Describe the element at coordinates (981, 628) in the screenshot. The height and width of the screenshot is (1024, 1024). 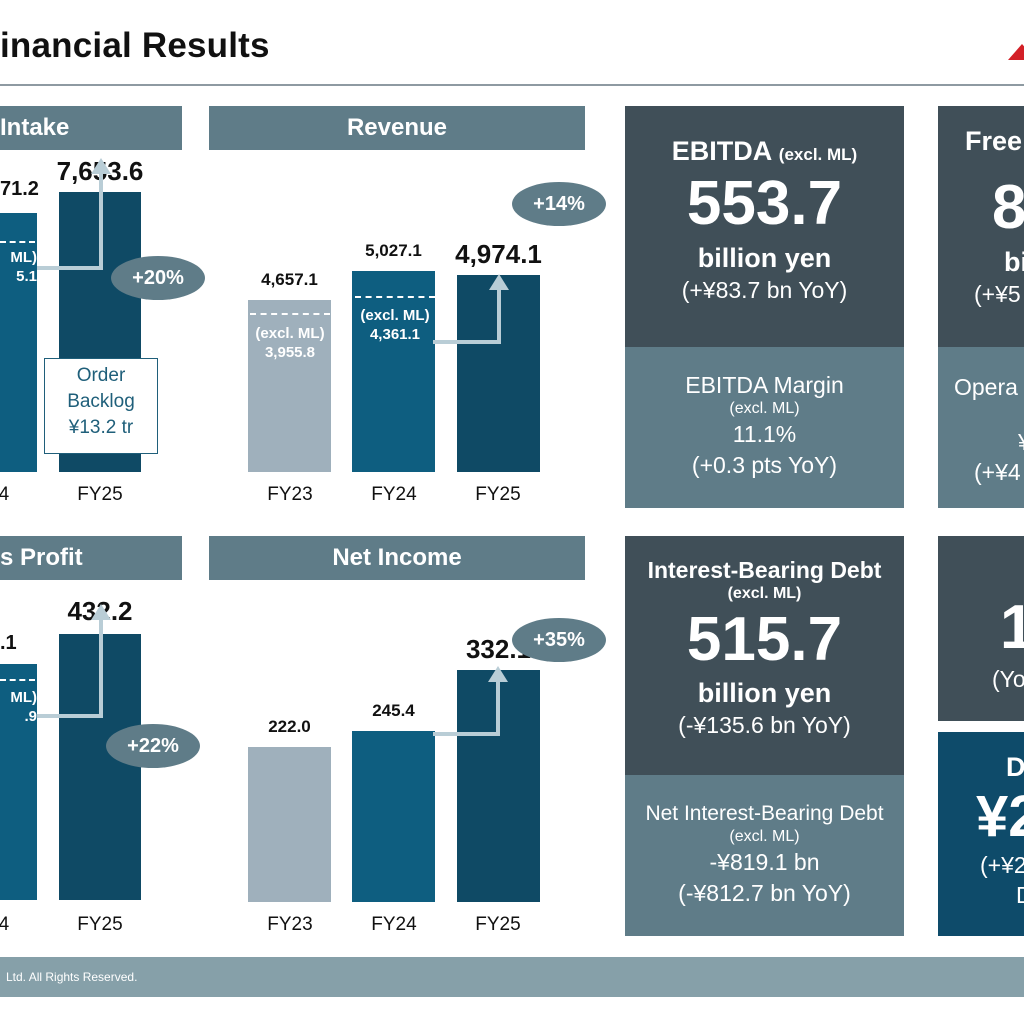
I see `right-lower-card: 1 (Yo` at that location.